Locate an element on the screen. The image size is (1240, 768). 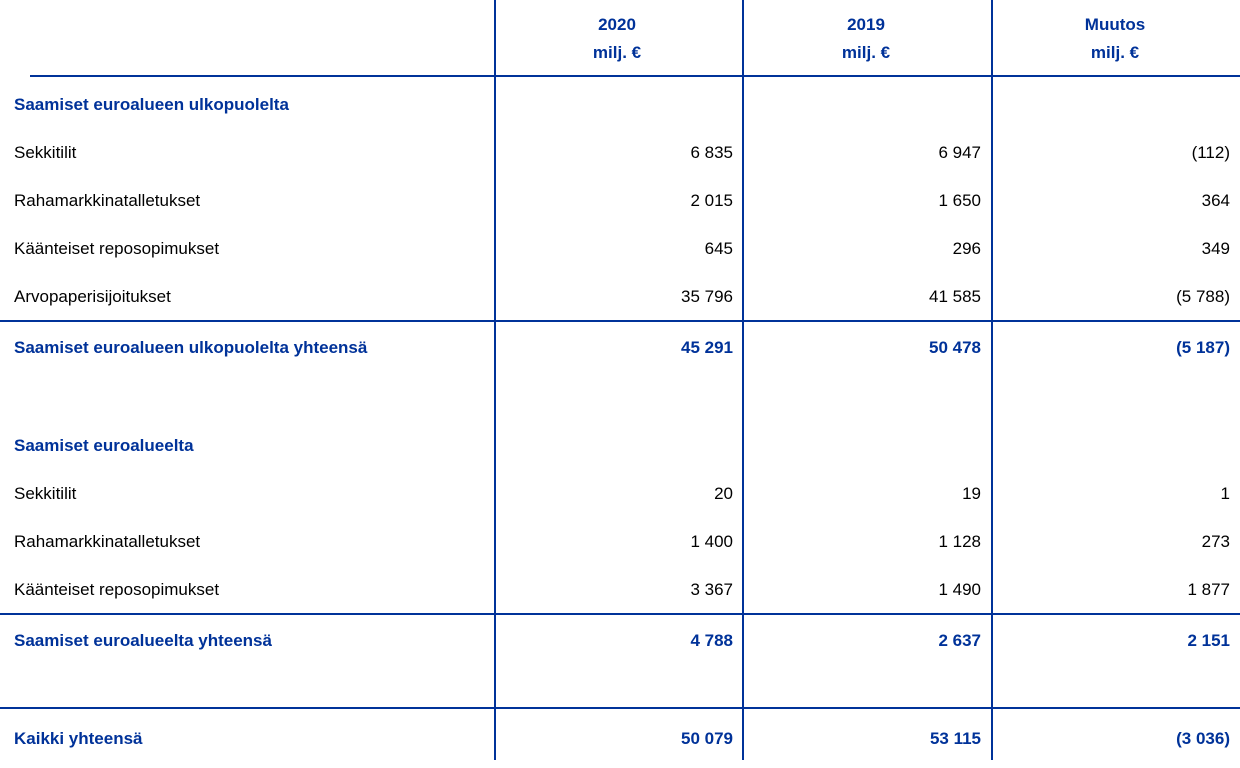
row-value: (5 788) is located at coordinates (1203, 296).